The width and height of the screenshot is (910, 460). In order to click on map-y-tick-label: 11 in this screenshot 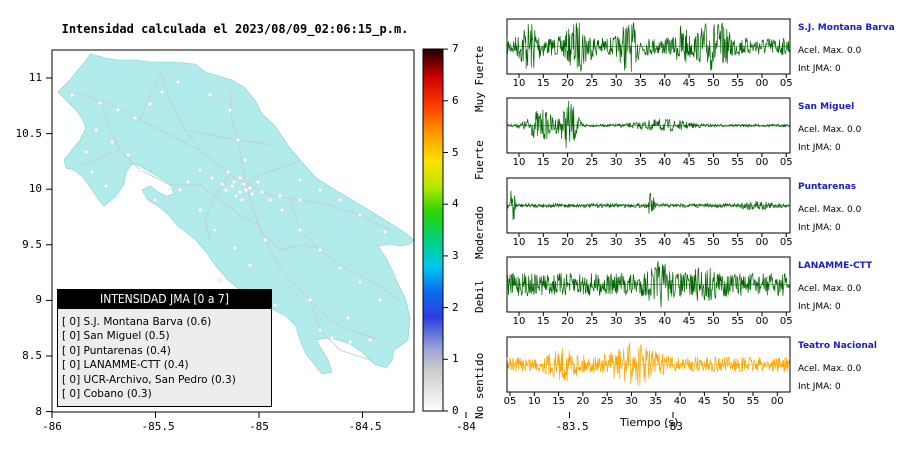, I will do `click(35, 77)`.